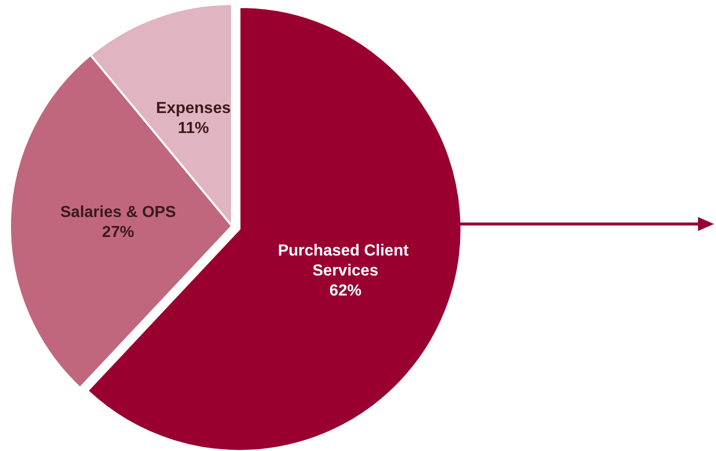 Image resolution: width=716 pixels, height=451 pixels. Describe the element at coordinates (118, 212) in the screenshot. I see `slice-label: Salaries & OPS` at that location.